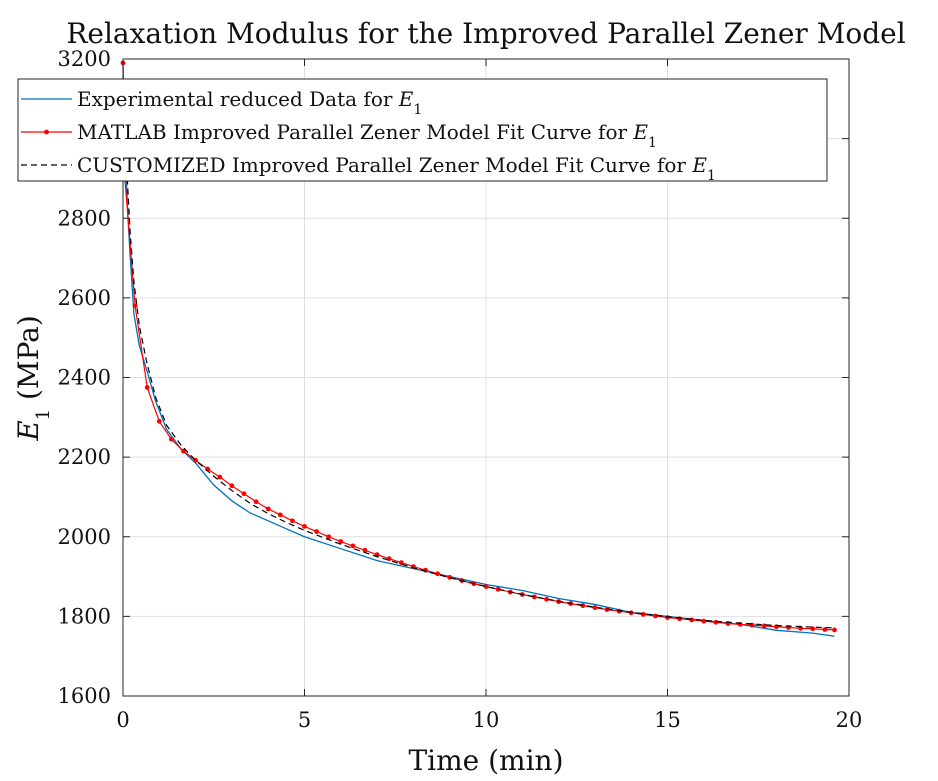 The height and width of the screenshot is (781, 938). I want to click on x-tick-label-10: 10, so click(486, 720).